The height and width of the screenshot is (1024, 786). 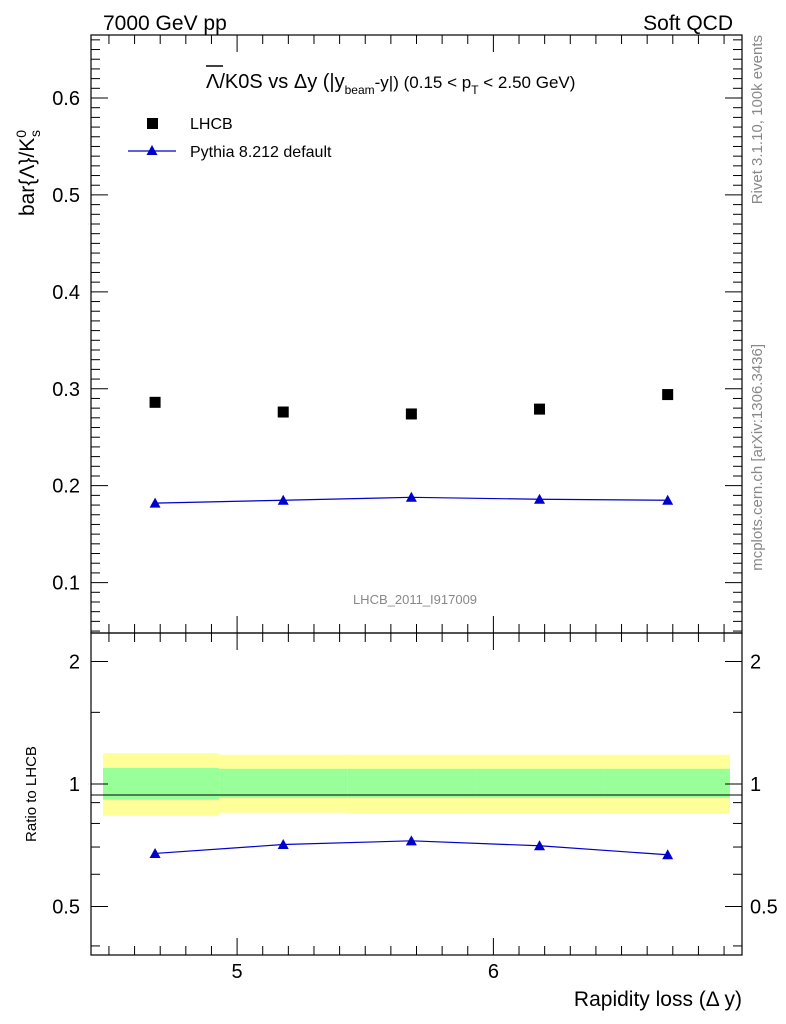 I want to click on ratio-y-tick-label-left: 0.5, so click(x=66, y=907).